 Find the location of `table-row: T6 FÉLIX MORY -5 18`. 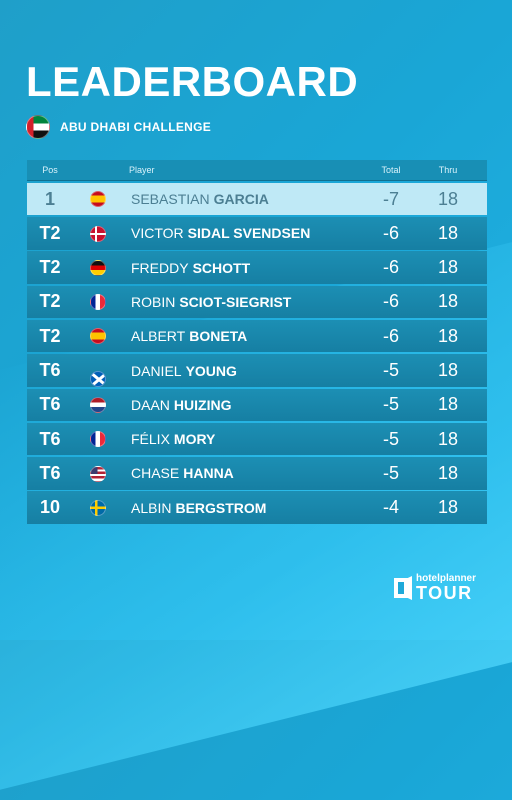

table-row: T6 FÉLIX MORY -5 18 is located at coordinates (257, 439).